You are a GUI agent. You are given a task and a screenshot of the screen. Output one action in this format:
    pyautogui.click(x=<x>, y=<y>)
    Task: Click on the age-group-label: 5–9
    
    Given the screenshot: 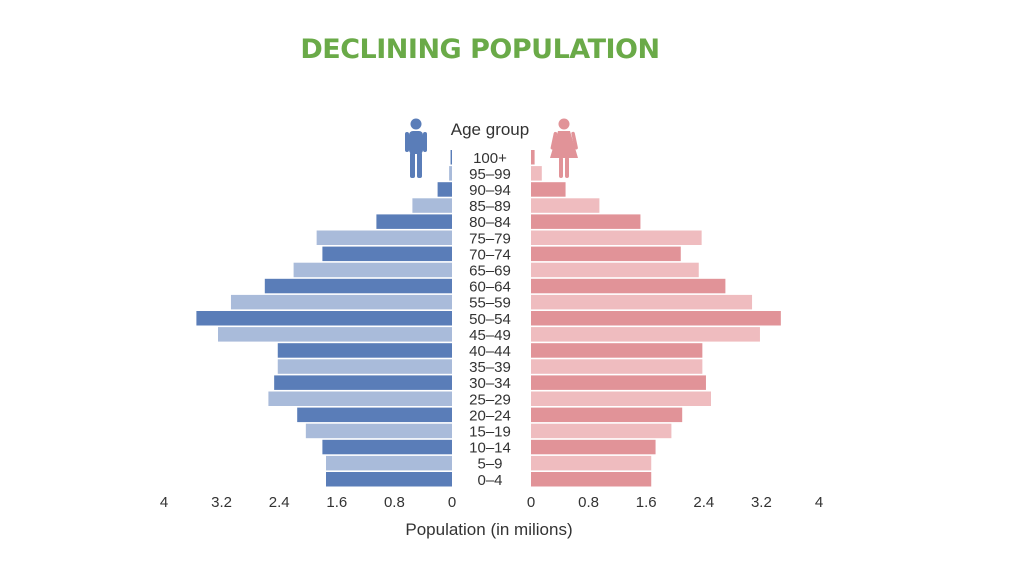 What is the action you would take?
    pyautogui.click(x=489, y=464)
    